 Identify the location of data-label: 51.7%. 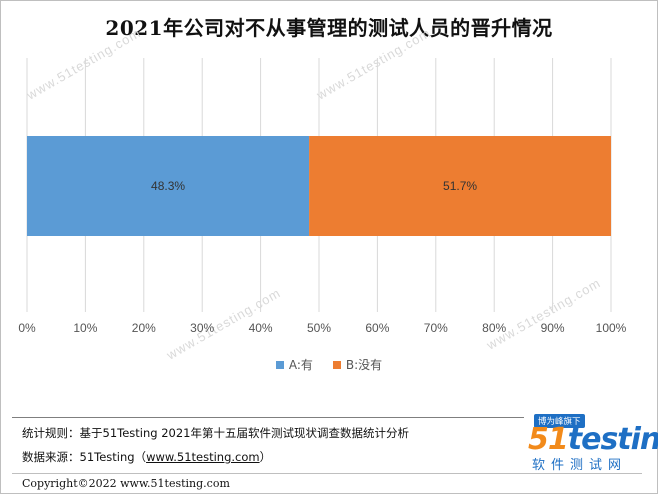
(460, 186).